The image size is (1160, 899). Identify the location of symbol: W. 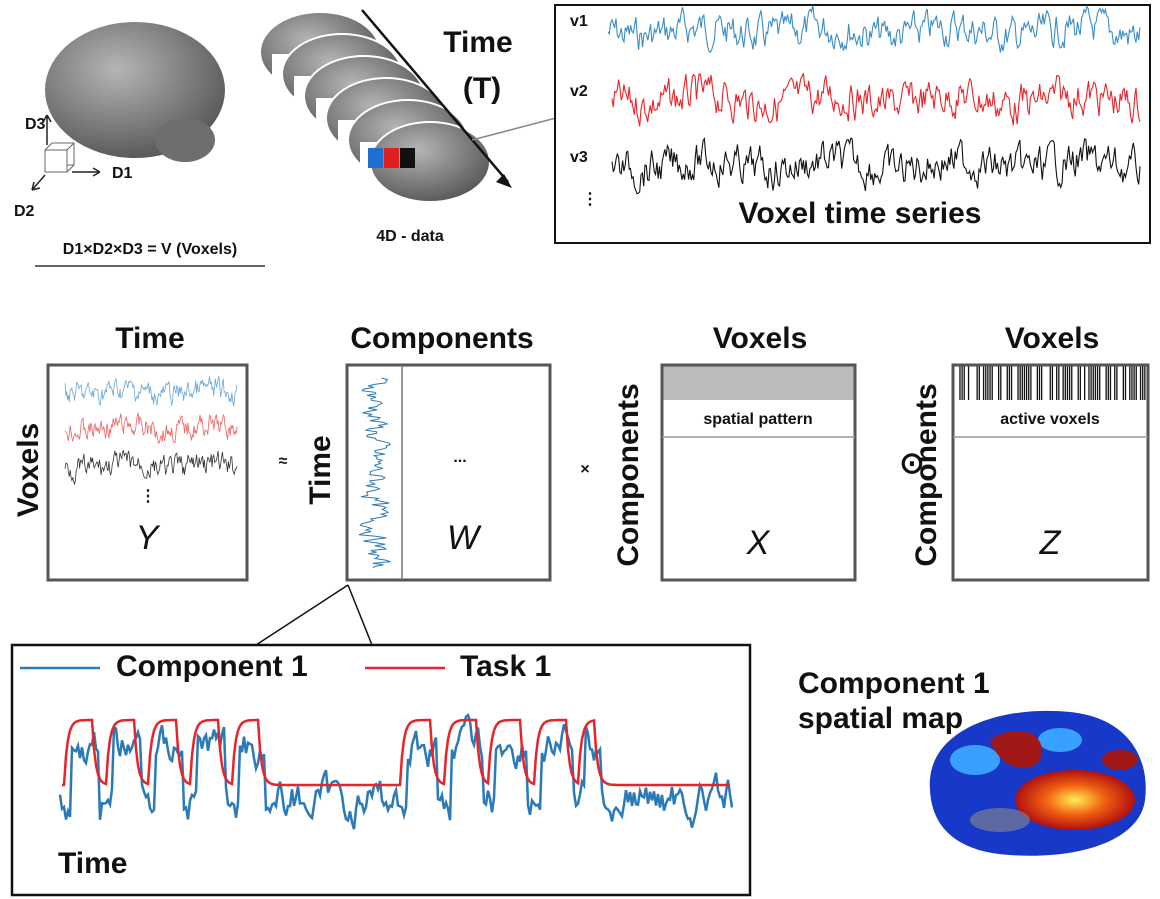
(464, 538).